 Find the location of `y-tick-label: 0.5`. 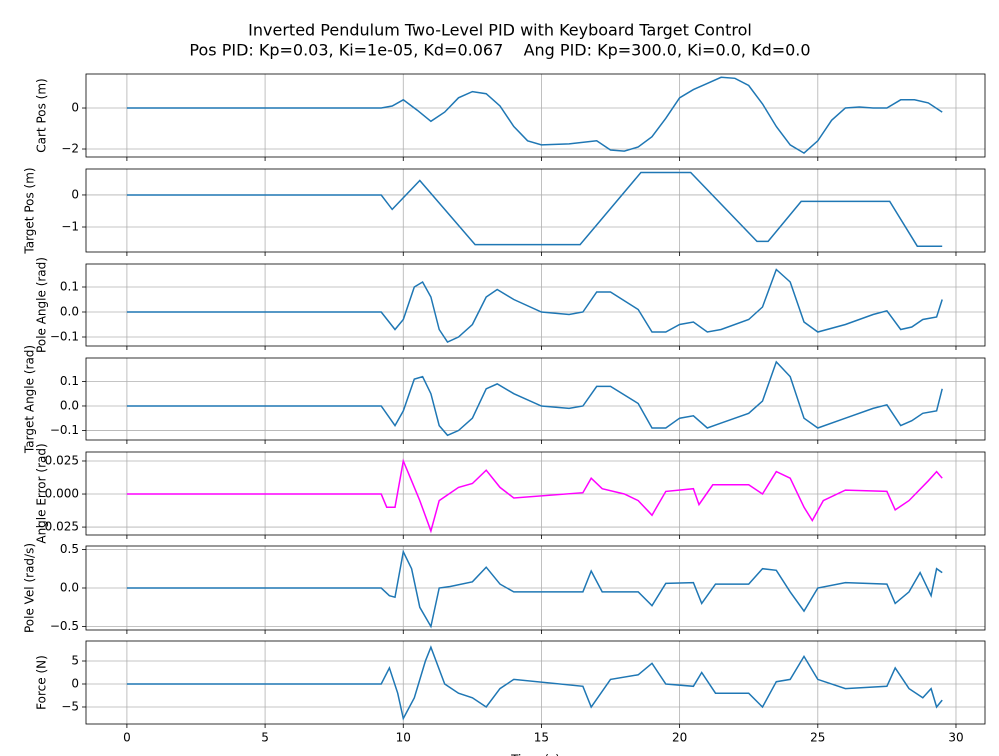

y-tick-label: 0.5 is located at coordinates (69, 549).